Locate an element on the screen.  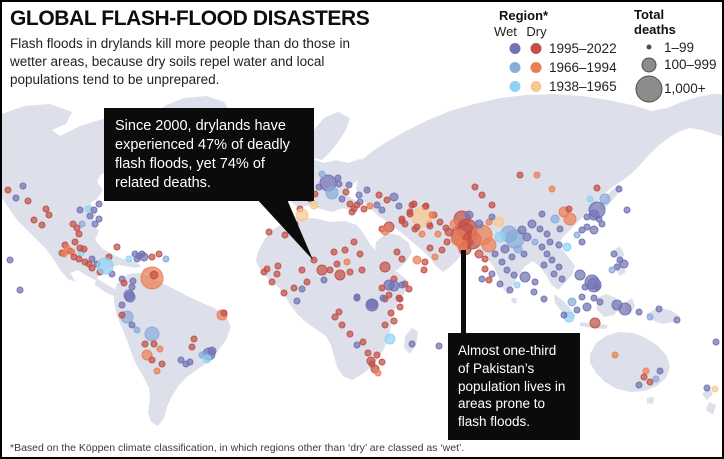
wet-1995-swatch is located at coordinates (515, 48).